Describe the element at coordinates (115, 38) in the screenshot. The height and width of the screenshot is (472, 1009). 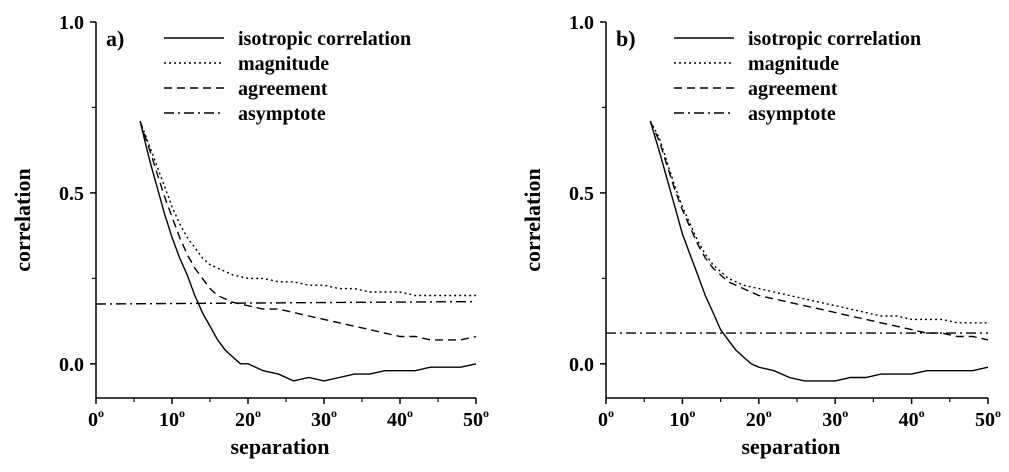
I see `panel-label: a)` at that location.